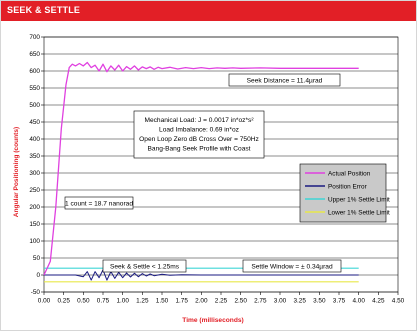 The image size is (417, 331). What do you see at coordinates (38, 275) in the screenshot?
I see `y-tick-label: 0` at bounding box center [38, 275].